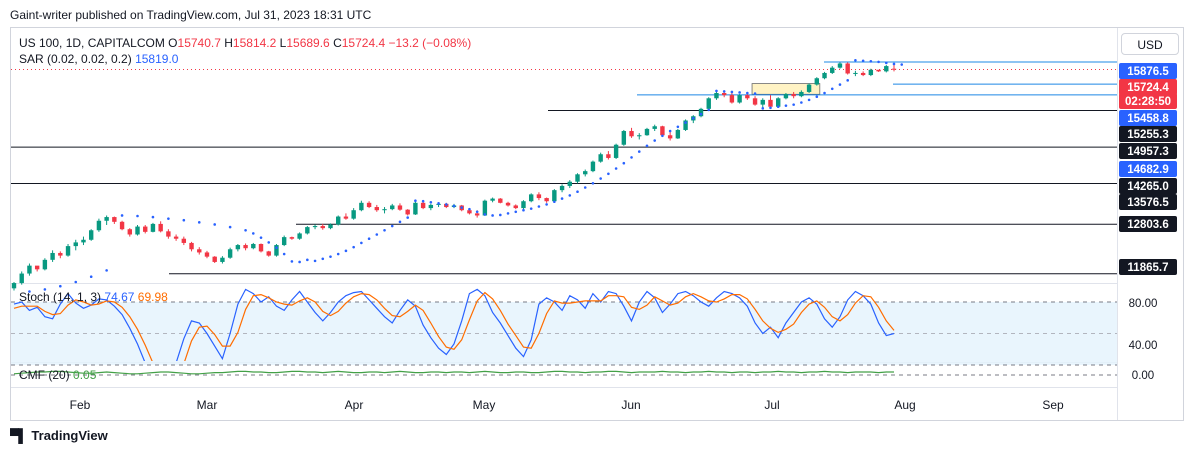 The height and width of the screenshot is (453, 1195). What do you see at coordinates (60, 297) in the screenshot?
I see `stoch-label: Stoch (14, 1, 3)` at bounding box center [60, 297].